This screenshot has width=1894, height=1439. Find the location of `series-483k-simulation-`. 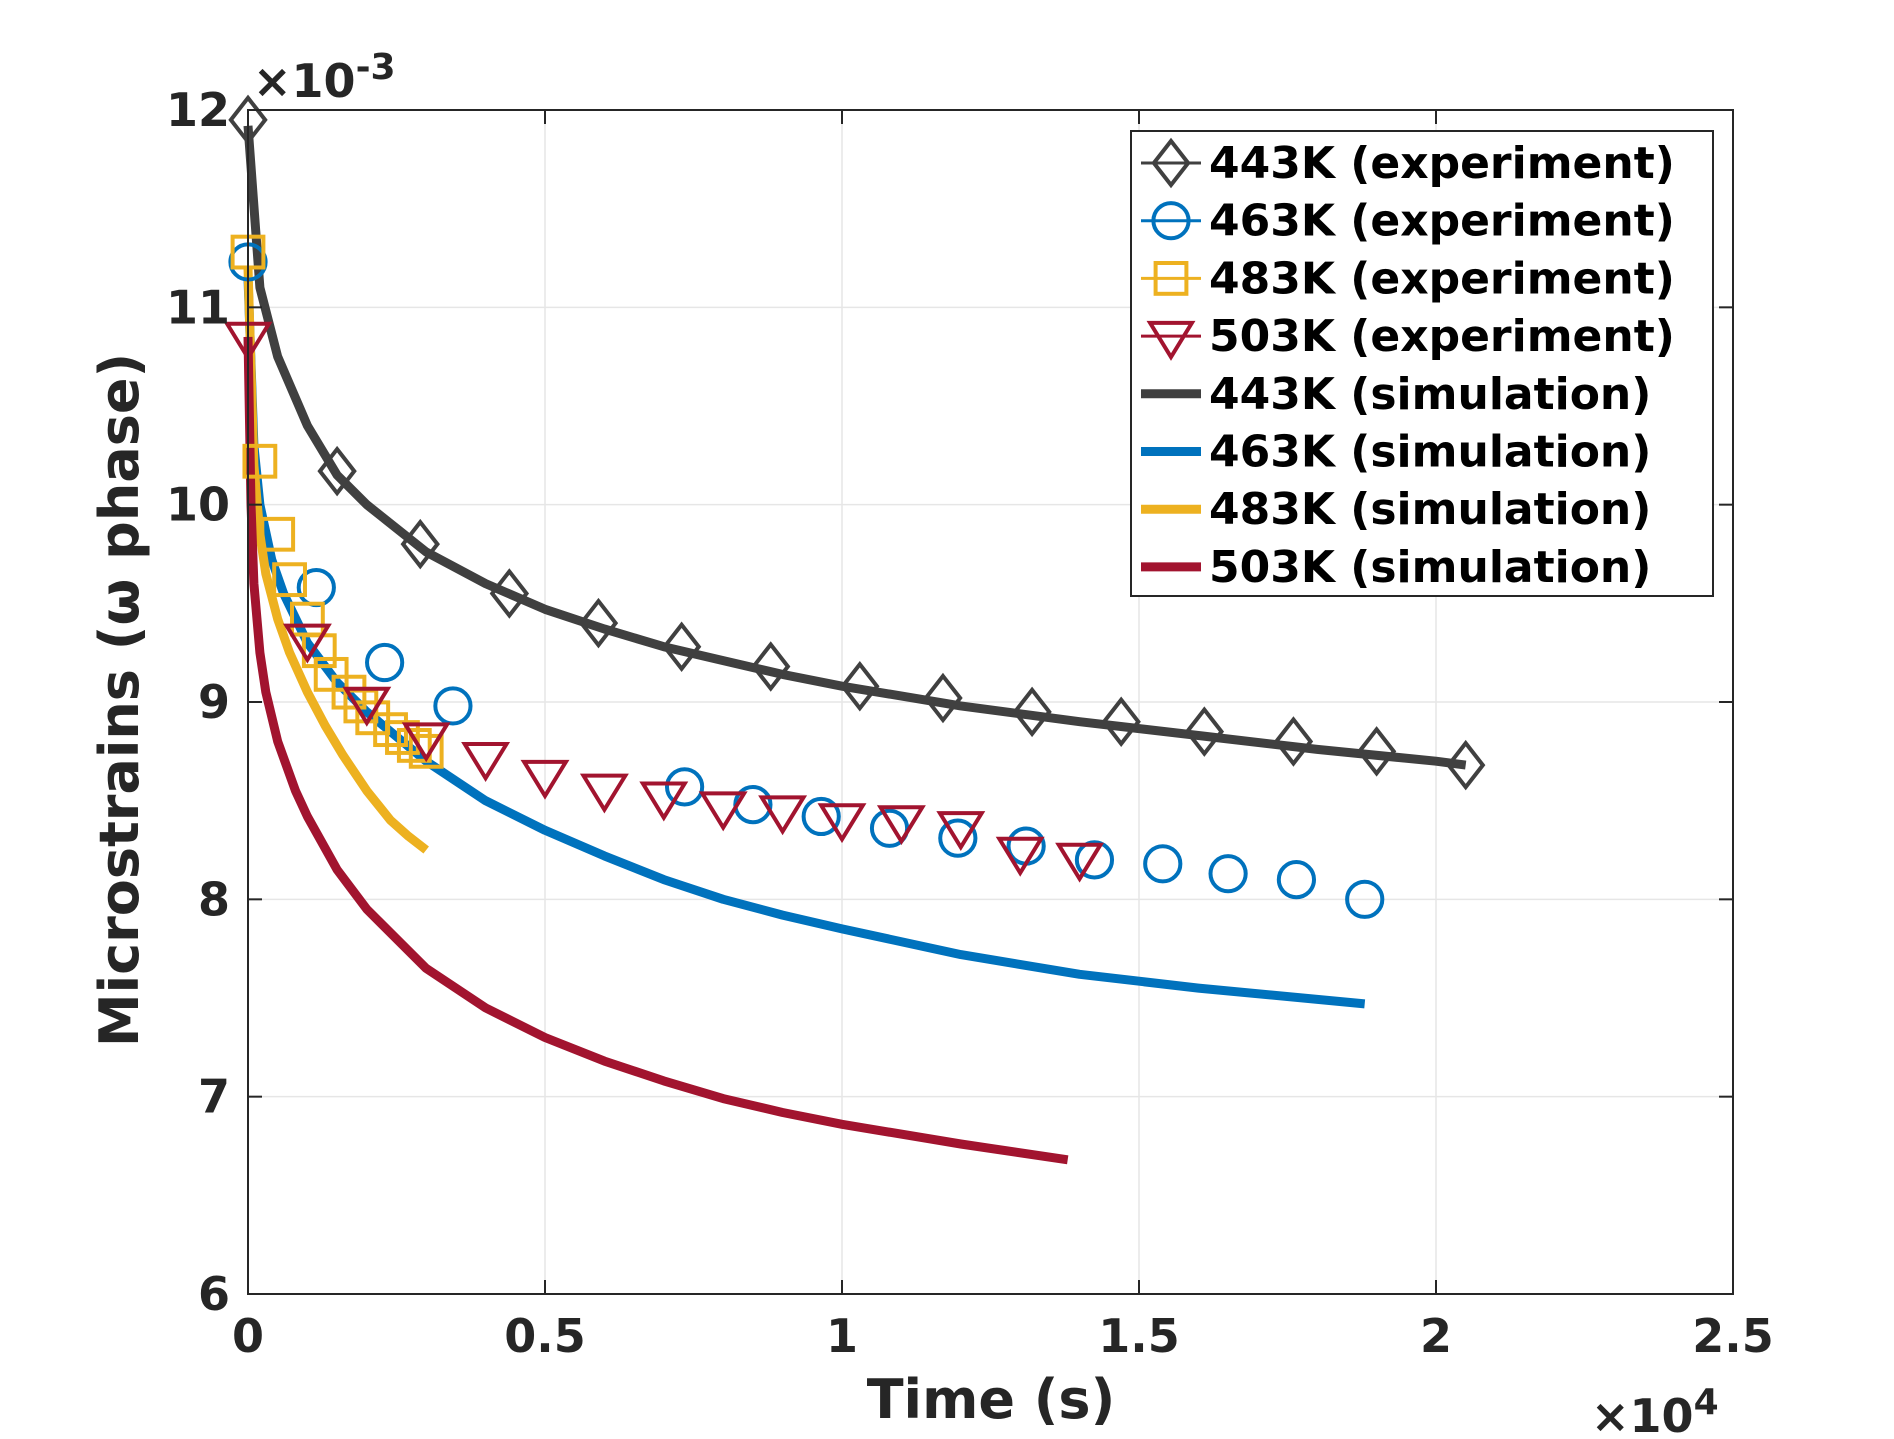

series-483k-simulation- is located at coordinates (336, 560).